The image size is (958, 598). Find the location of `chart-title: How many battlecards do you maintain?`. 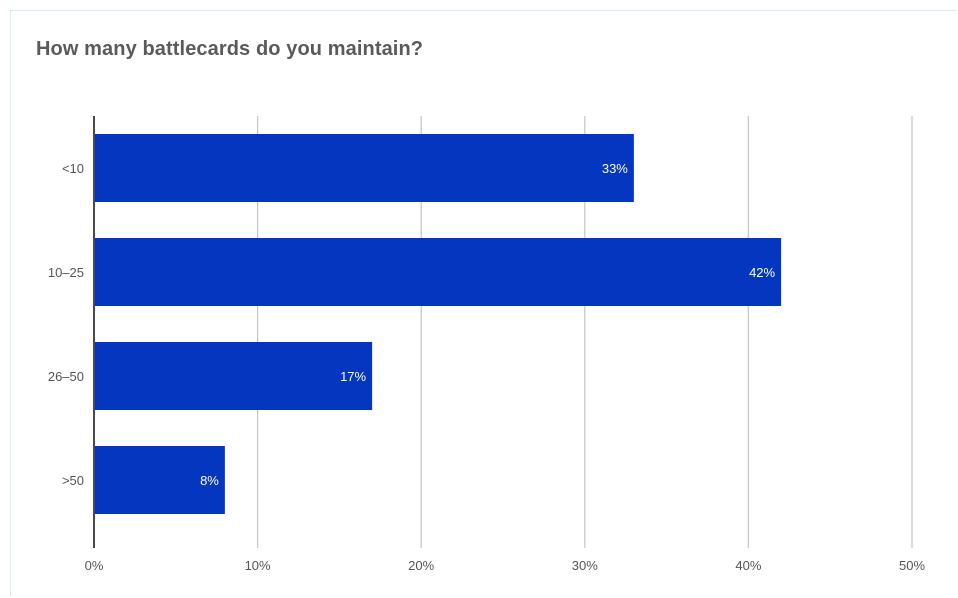

chart-title: How many battlecards do you maintain? is located at coordinates (230, 49).